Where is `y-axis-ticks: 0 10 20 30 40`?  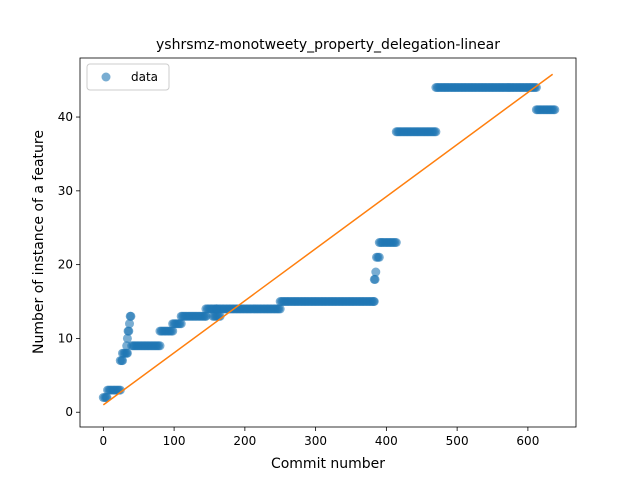
y-axis-ticks: 0 10 20 30 40 is located at coordinates (69, 264).